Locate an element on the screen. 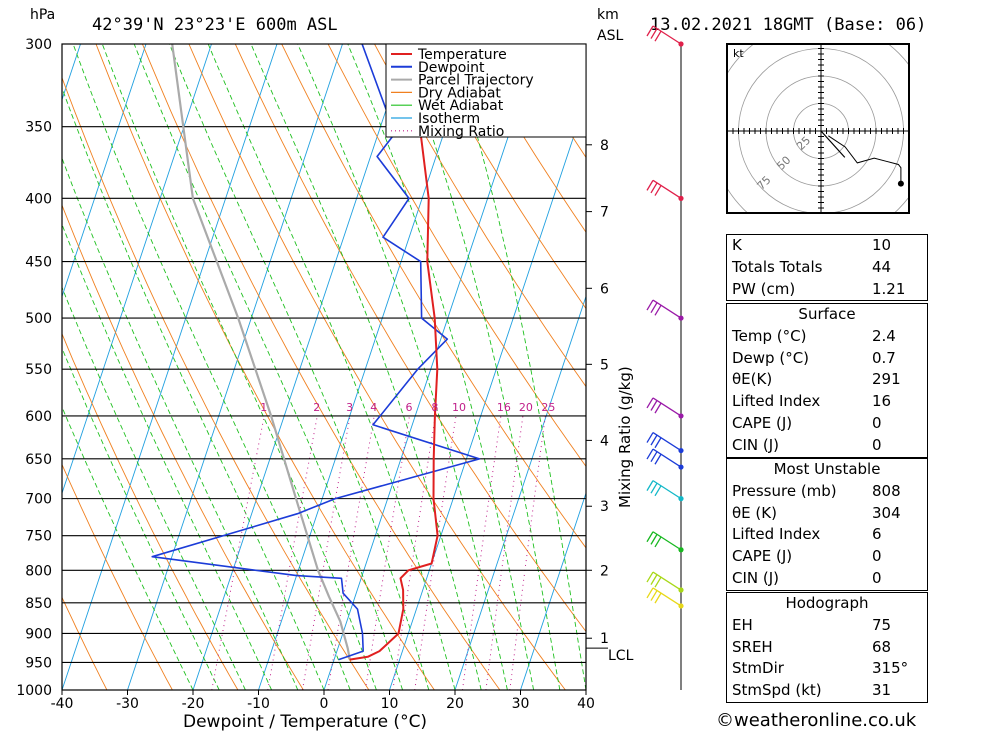  datetime-title: 13.02.2021 18GMT (Base: 06) is located at coordinates (788, 25).